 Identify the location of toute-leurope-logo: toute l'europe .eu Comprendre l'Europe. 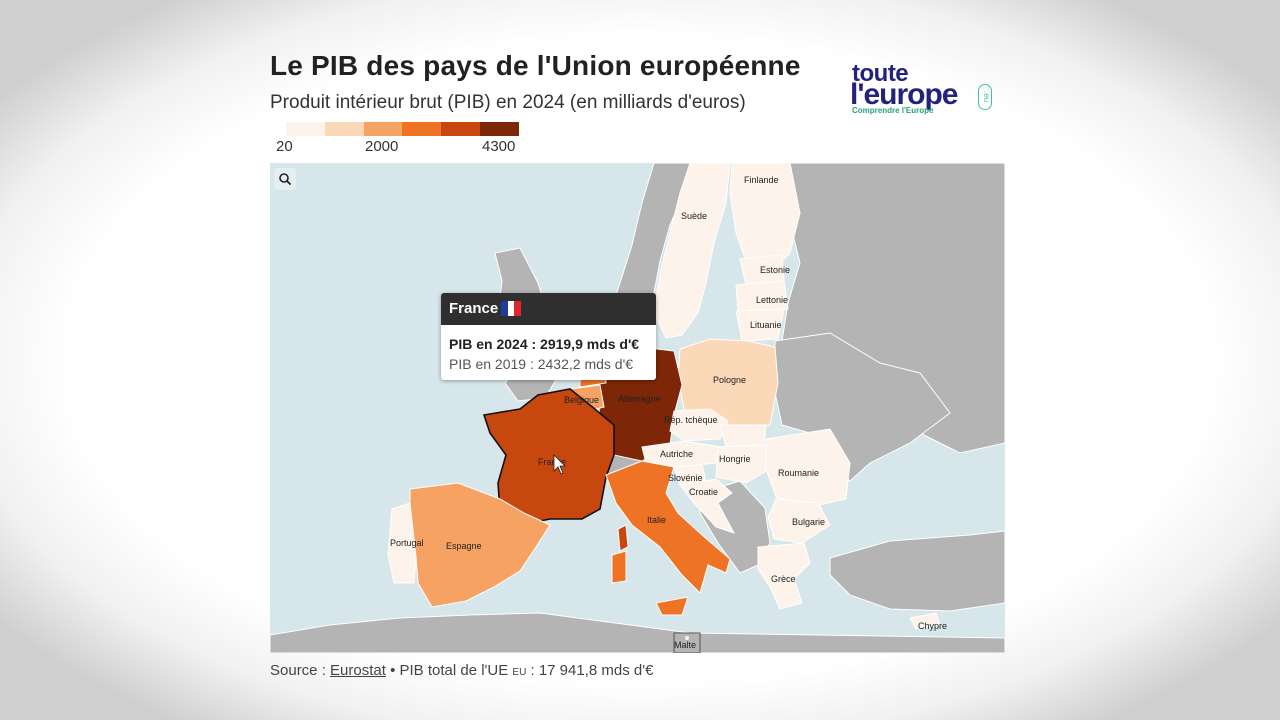
(925, 90).